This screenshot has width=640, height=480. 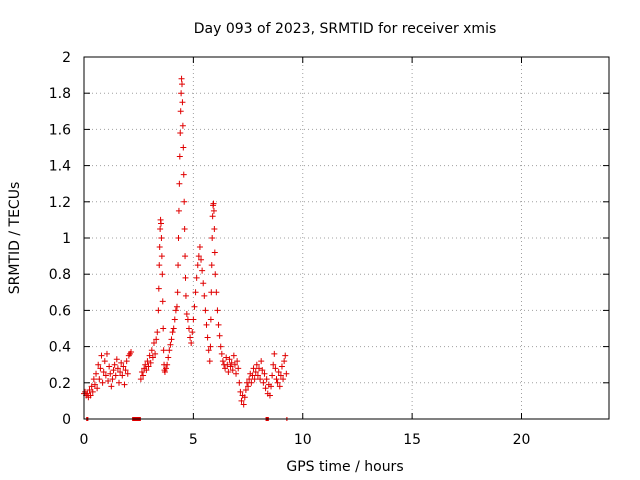 I want to click on y-tick-label: 0.2, so click(x=60, y=384).